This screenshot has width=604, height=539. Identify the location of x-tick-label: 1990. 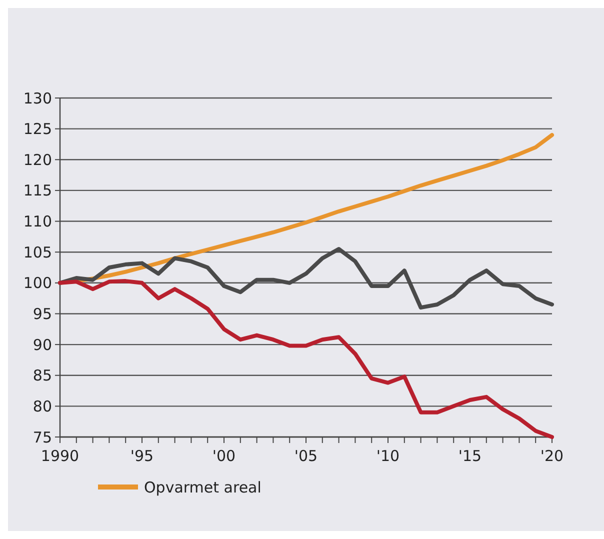
(60, 456).